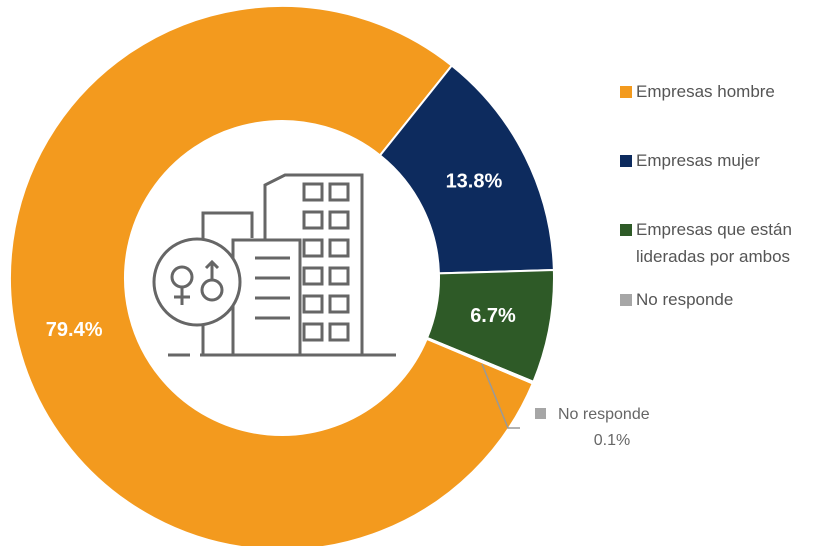  Describe the element at coordinates (480, 360) in the screenshot. I see `slice` at that location.